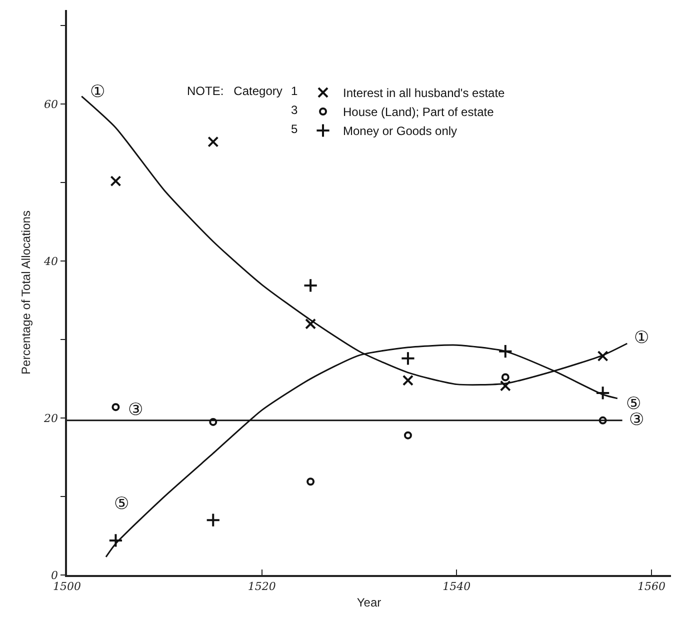  What do you see at coordinates (369, 602) in the screenshot?
I see `x-axis-title: Year` at bounding box center [369, 602].